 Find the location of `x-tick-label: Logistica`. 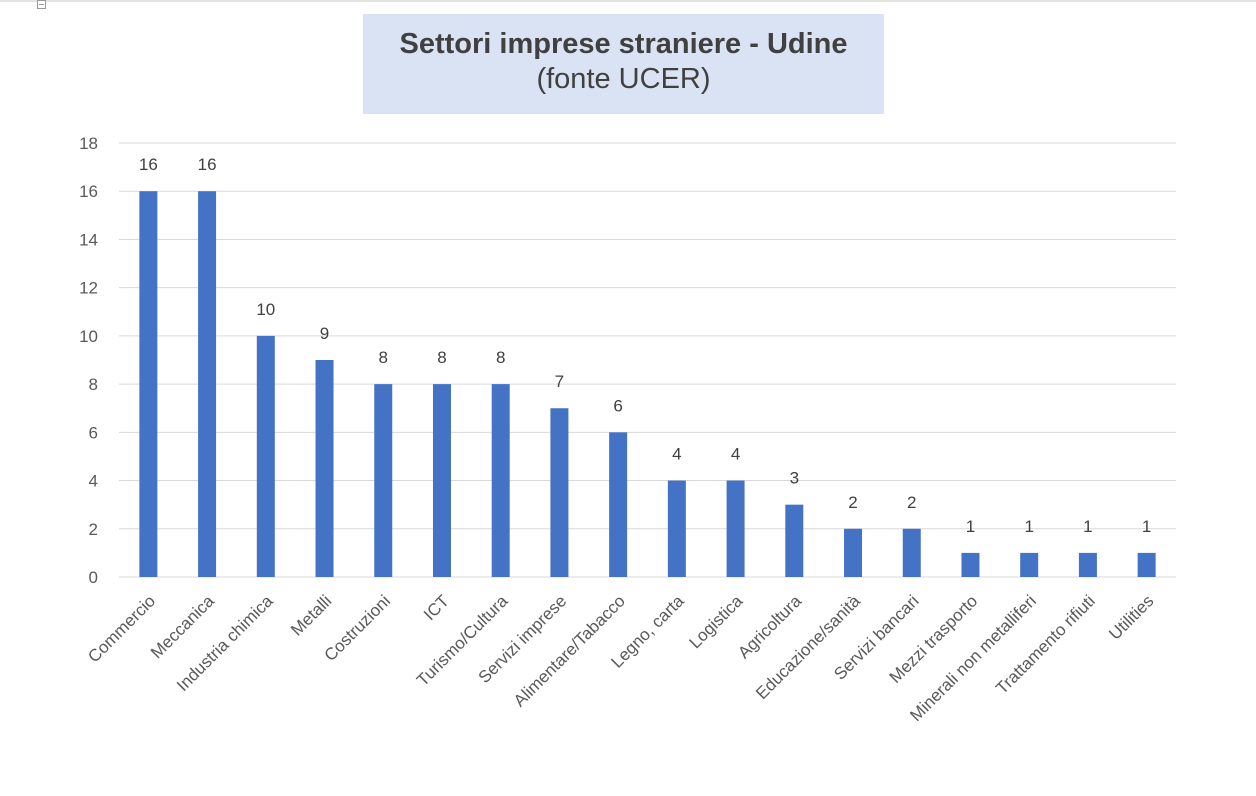

x-tick-label: Logistica is located at coordinates (716, 621).